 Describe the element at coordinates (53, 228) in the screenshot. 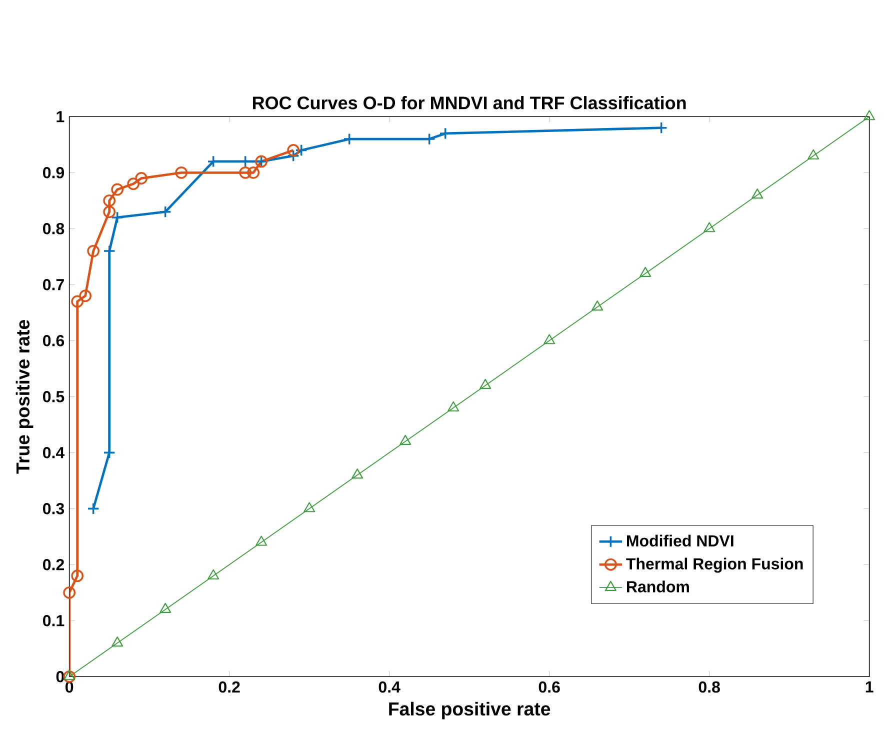

I see `y-tick-label: 0.8` at that location.